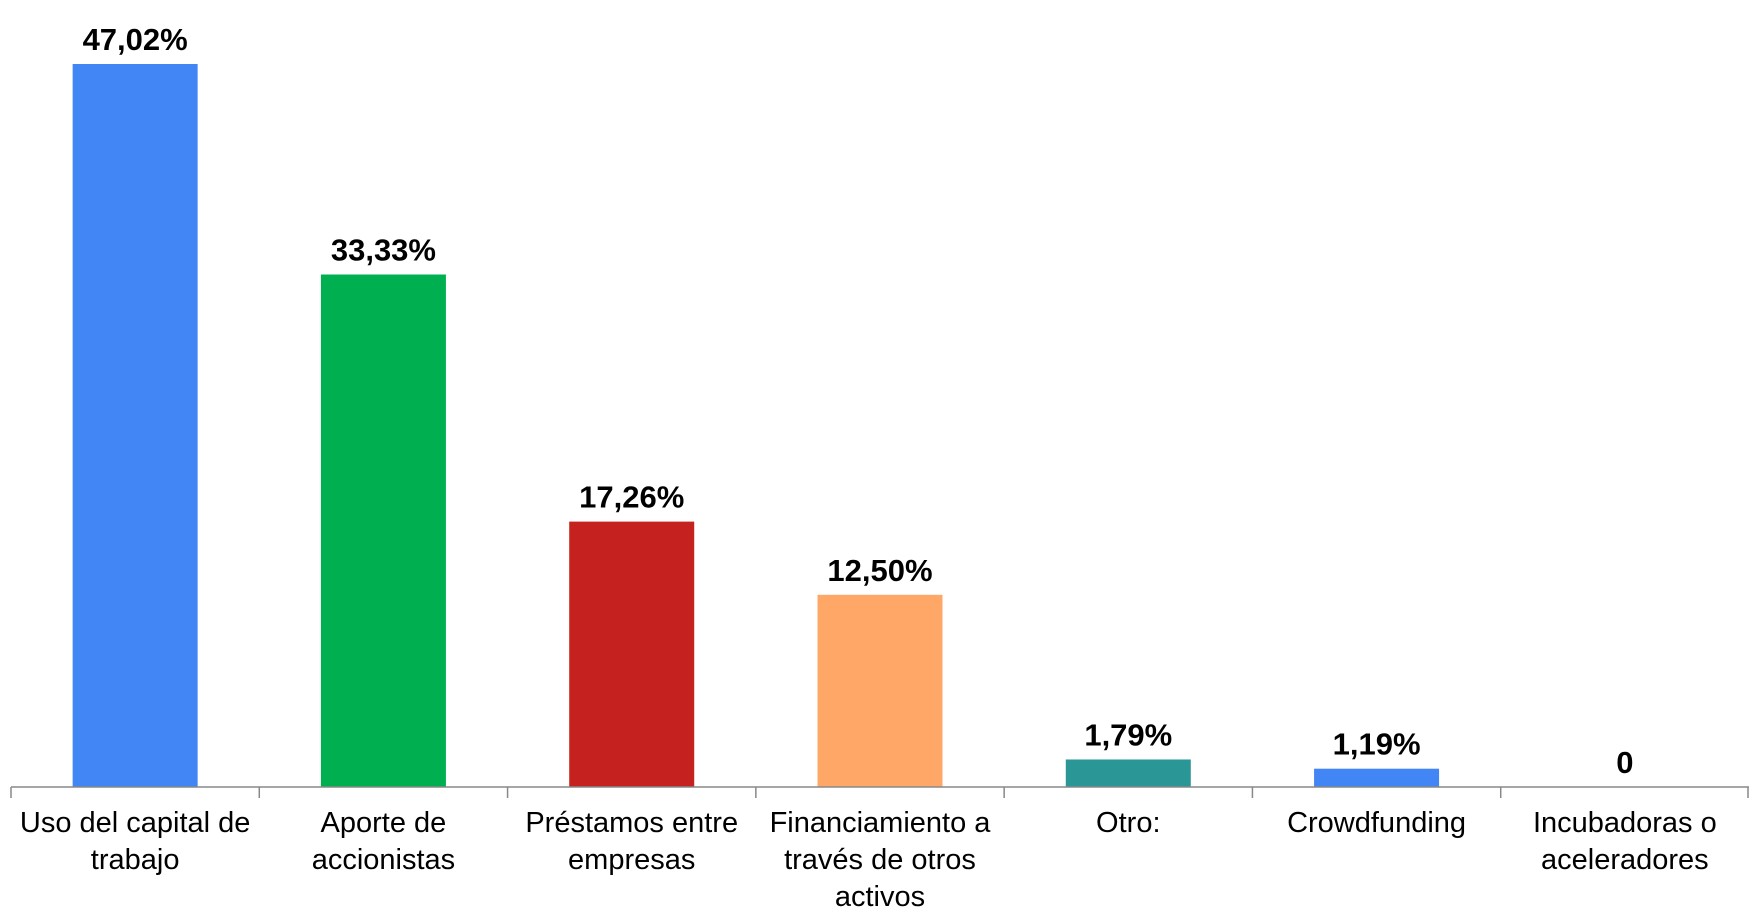 The image size is (1749, 916). I want to click on x-tick-label: Uso del capital de trabajo, so click(135, 841).